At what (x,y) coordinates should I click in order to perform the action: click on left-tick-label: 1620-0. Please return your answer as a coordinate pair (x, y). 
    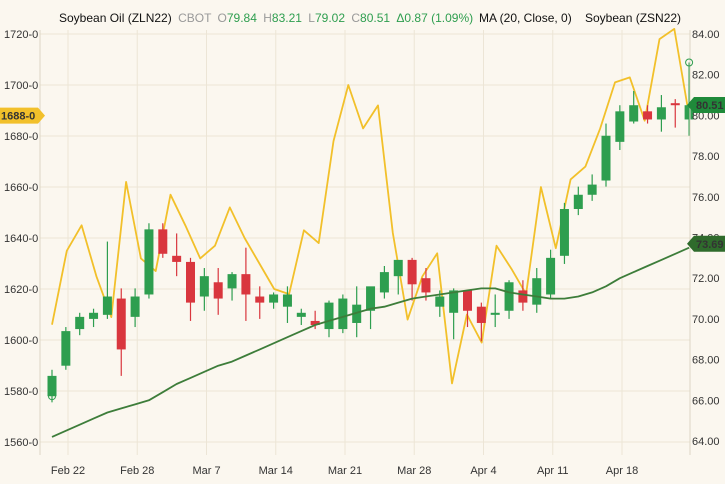
    Looking at the image, I should click on (21, 290).